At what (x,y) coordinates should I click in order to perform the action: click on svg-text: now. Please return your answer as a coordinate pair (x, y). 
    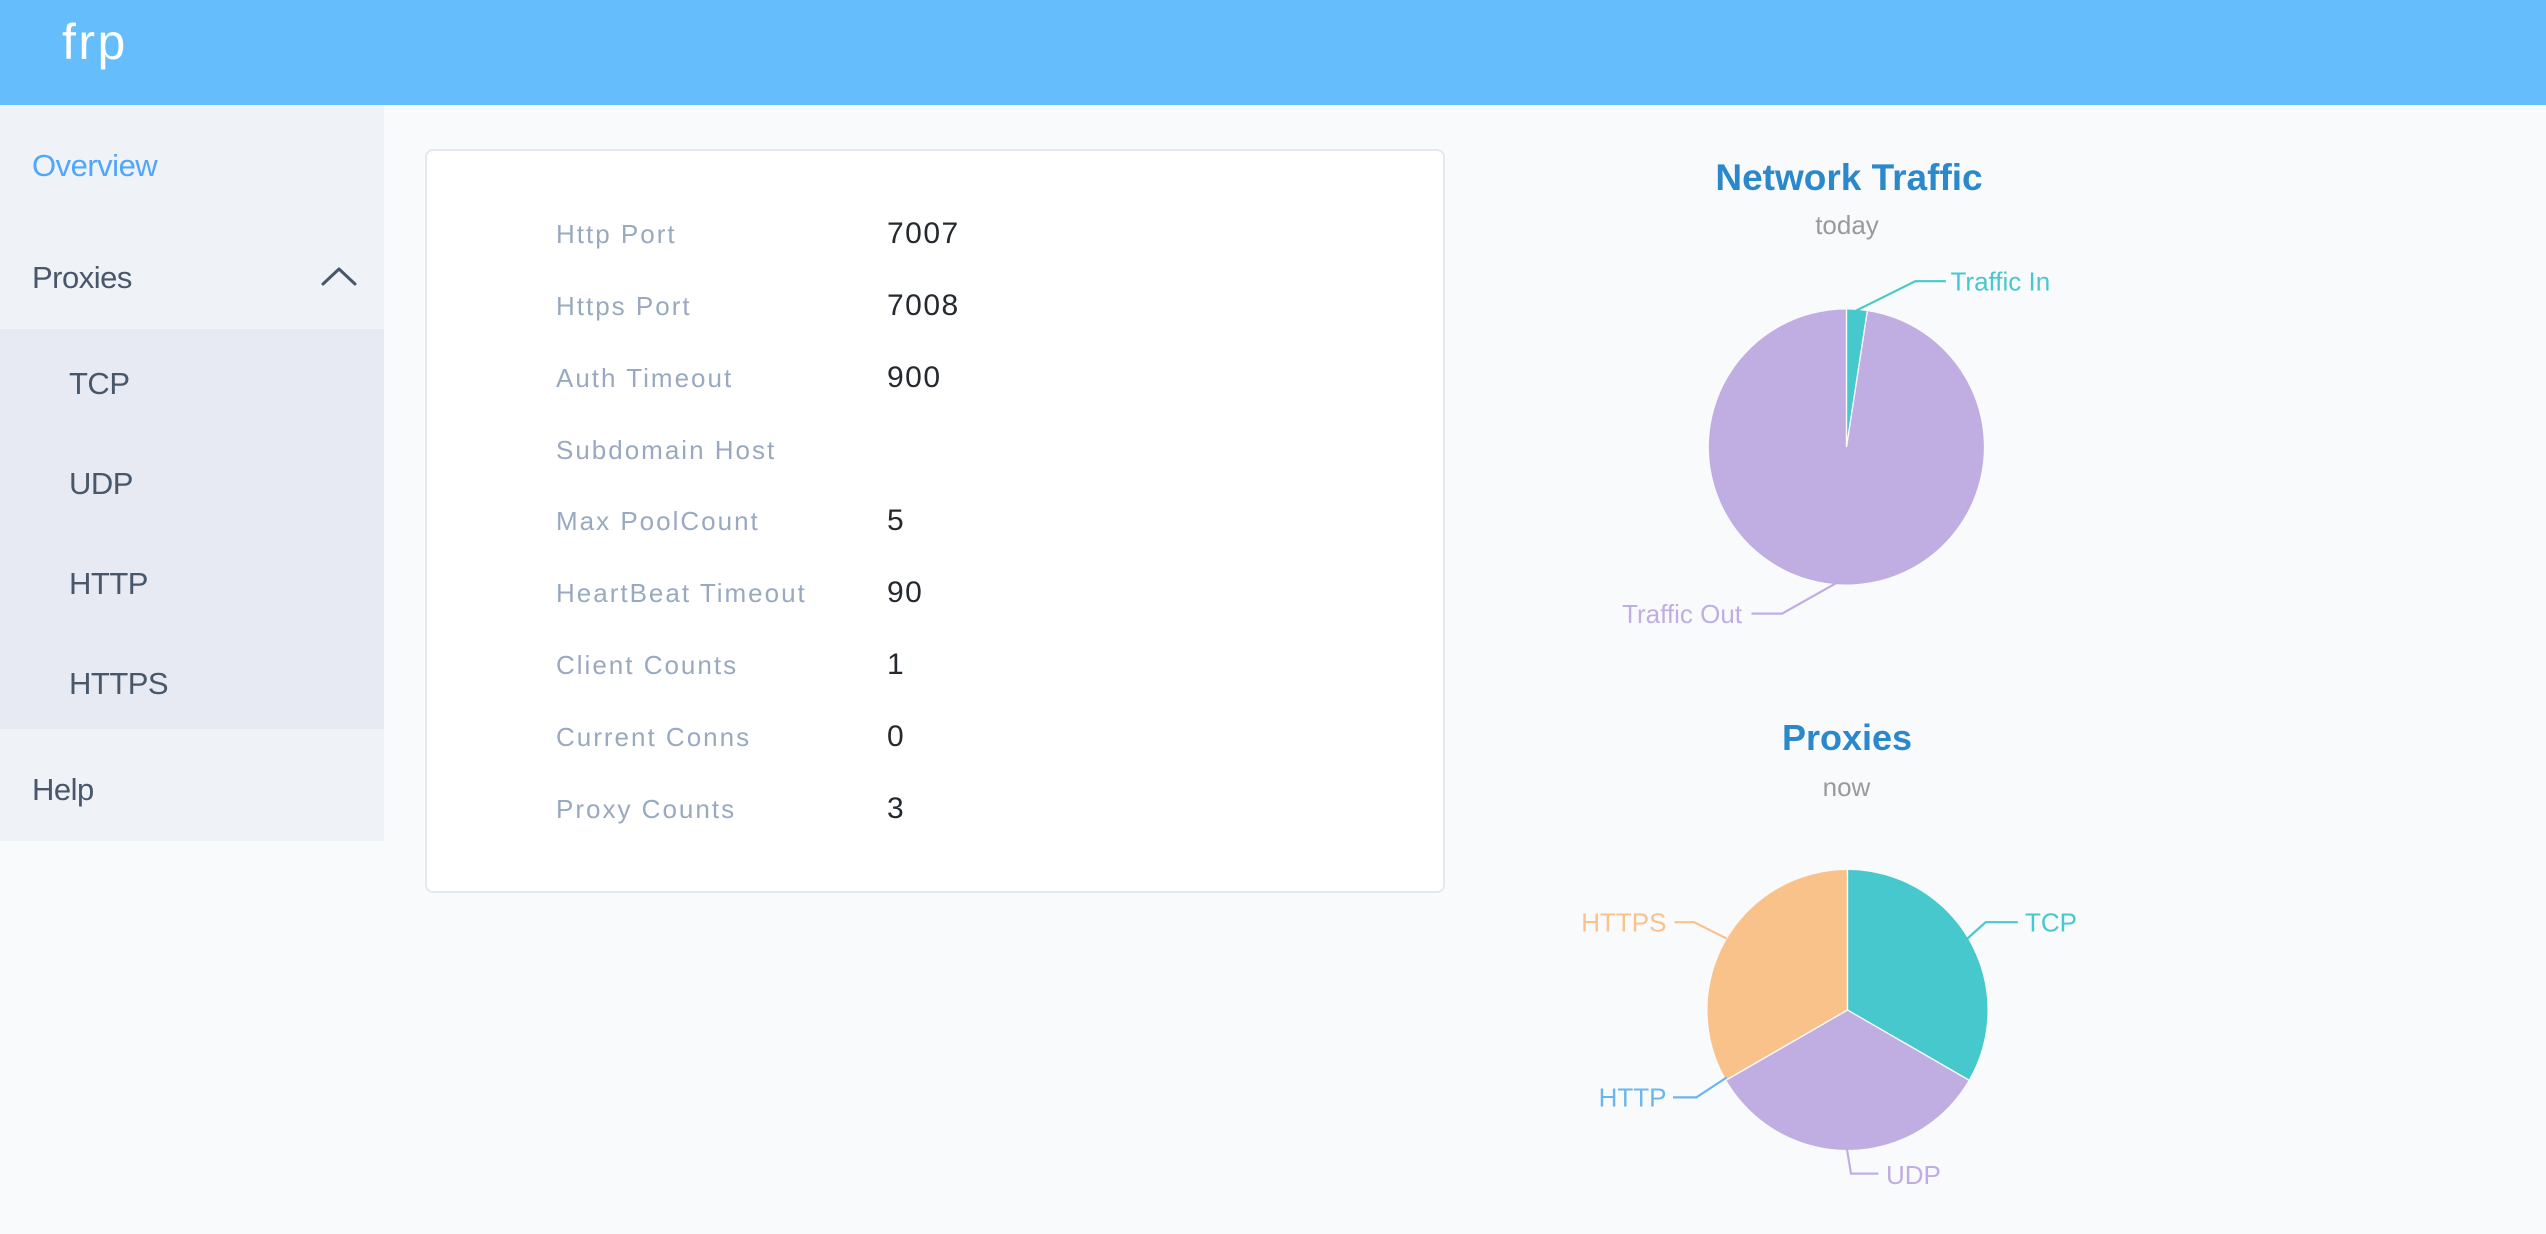
    Looking at the image, I should click on (1847, 787).